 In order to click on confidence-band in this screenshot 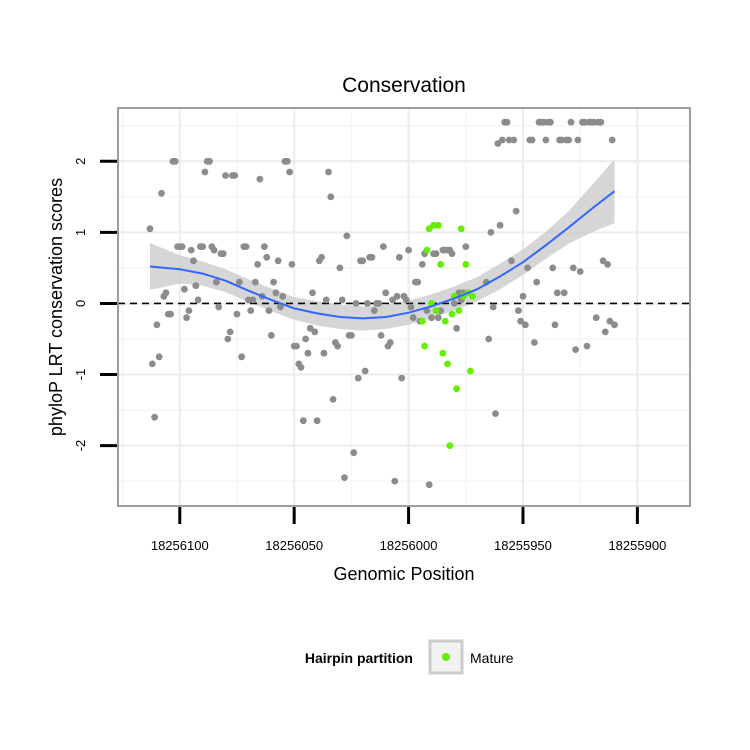, I will do `click(382, 245)`.